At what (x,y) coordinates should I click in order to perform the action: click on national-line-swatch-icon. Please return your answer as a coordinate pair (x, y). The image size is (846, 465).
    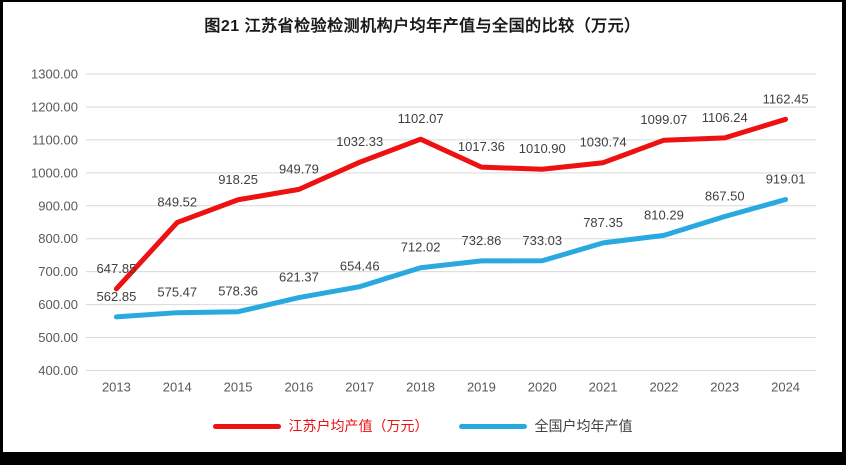
    Looking at the image, I should click on (492, 426).